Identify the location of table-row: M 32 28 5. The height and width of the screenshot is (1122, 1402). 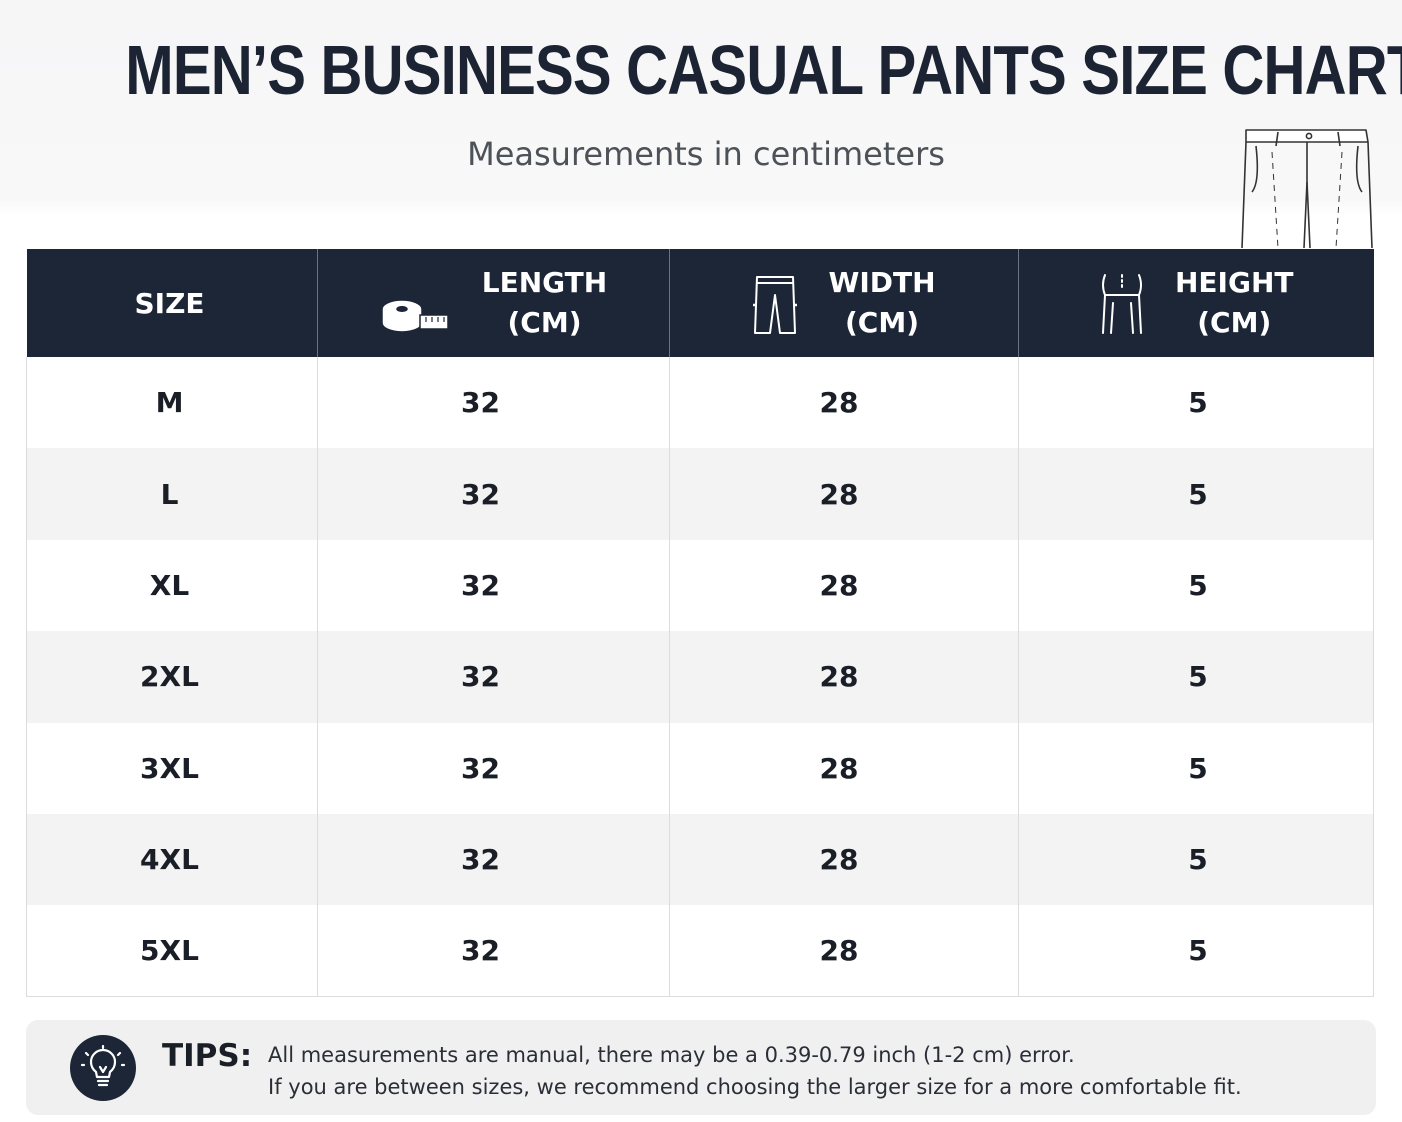
(700, 403).